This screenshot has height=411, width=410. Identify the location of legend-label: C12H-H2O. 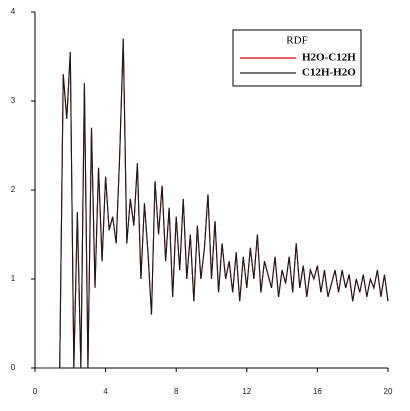
(329, 73).